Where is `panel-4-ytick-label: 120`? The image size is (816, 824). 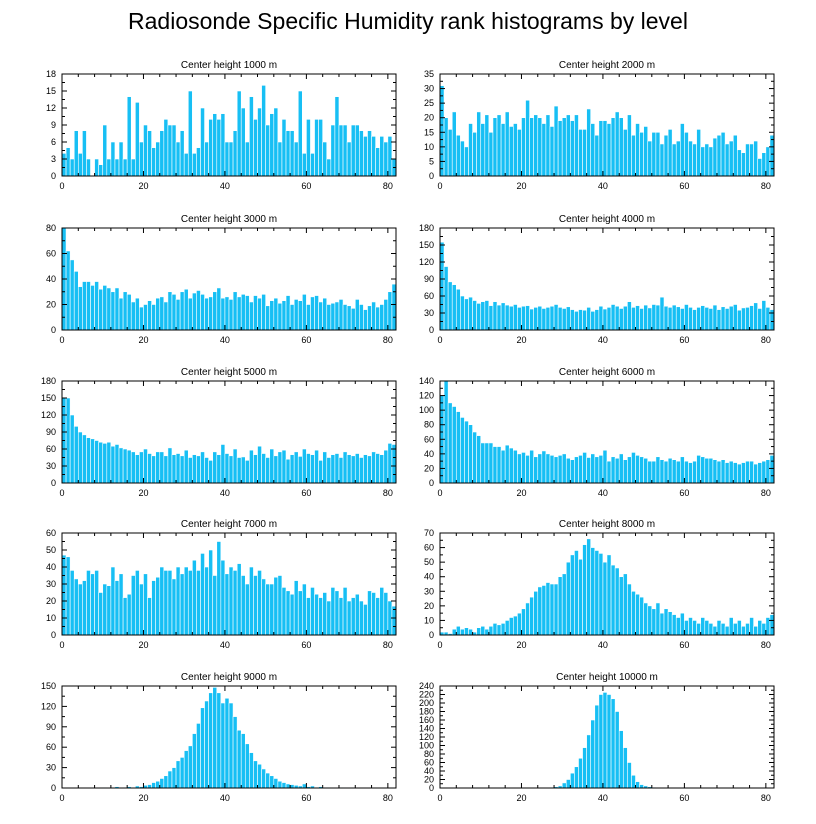 panel-4-ytick-label: 120 is located at coordinates (426, 262).